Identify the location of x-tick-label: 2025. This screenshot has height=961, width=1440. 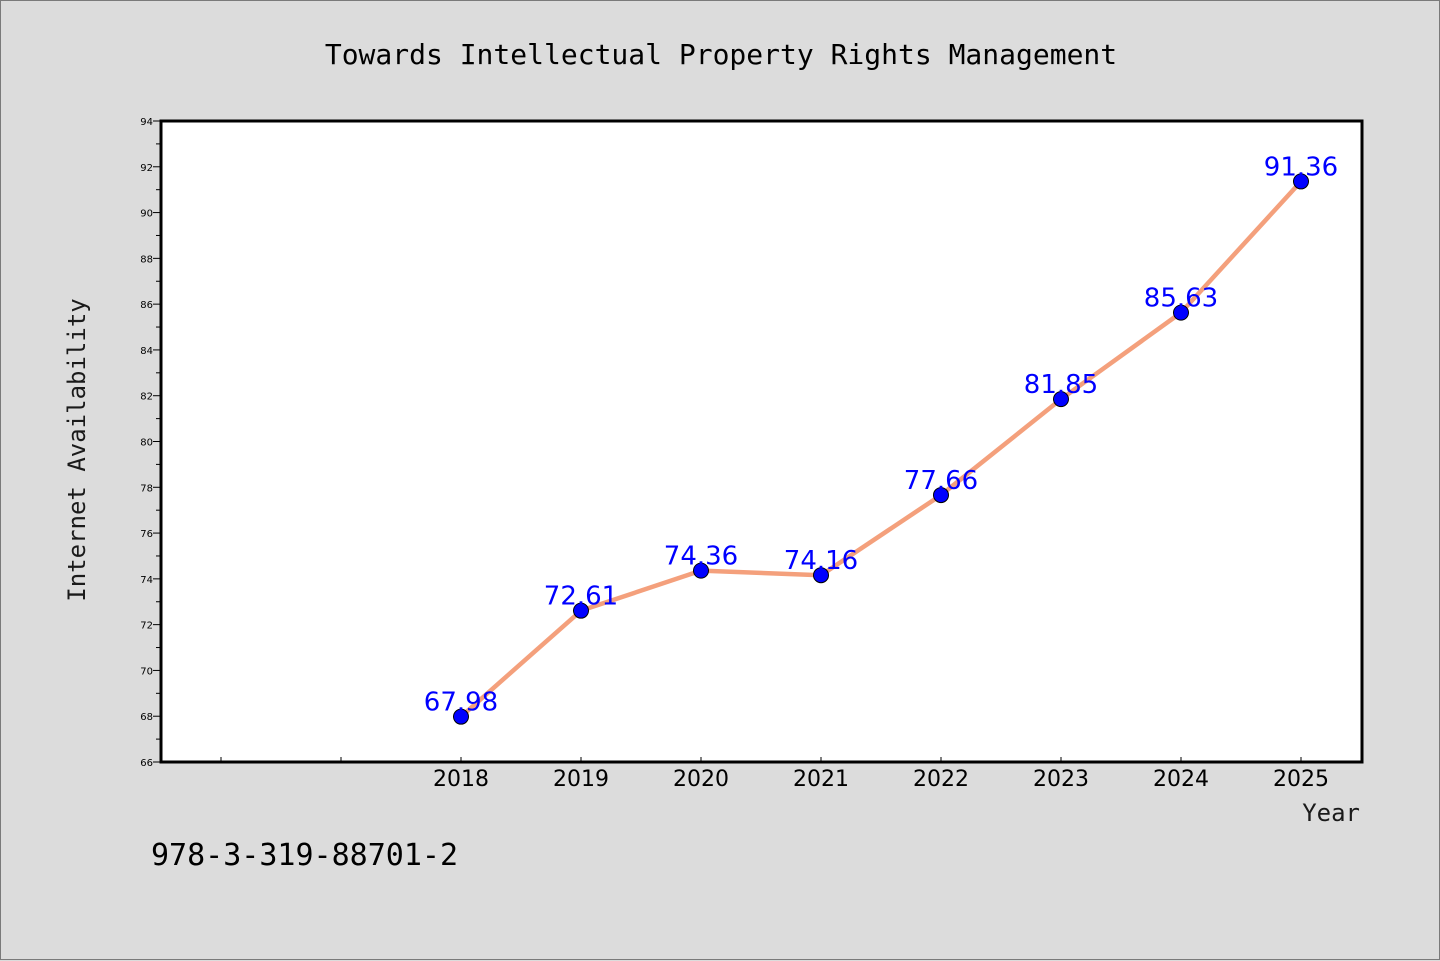
(1301, 779).